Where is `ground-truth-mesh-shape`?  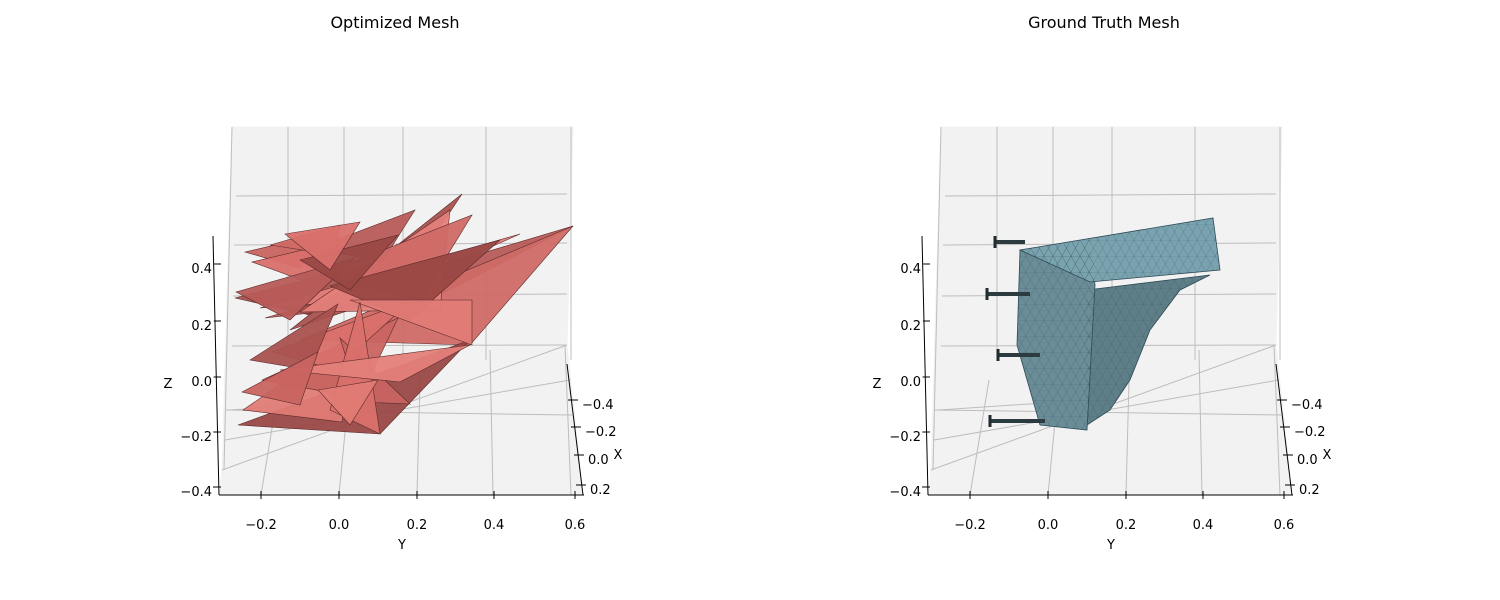
ground-truth-mesh-shape is located at coordinates (1103, 324).